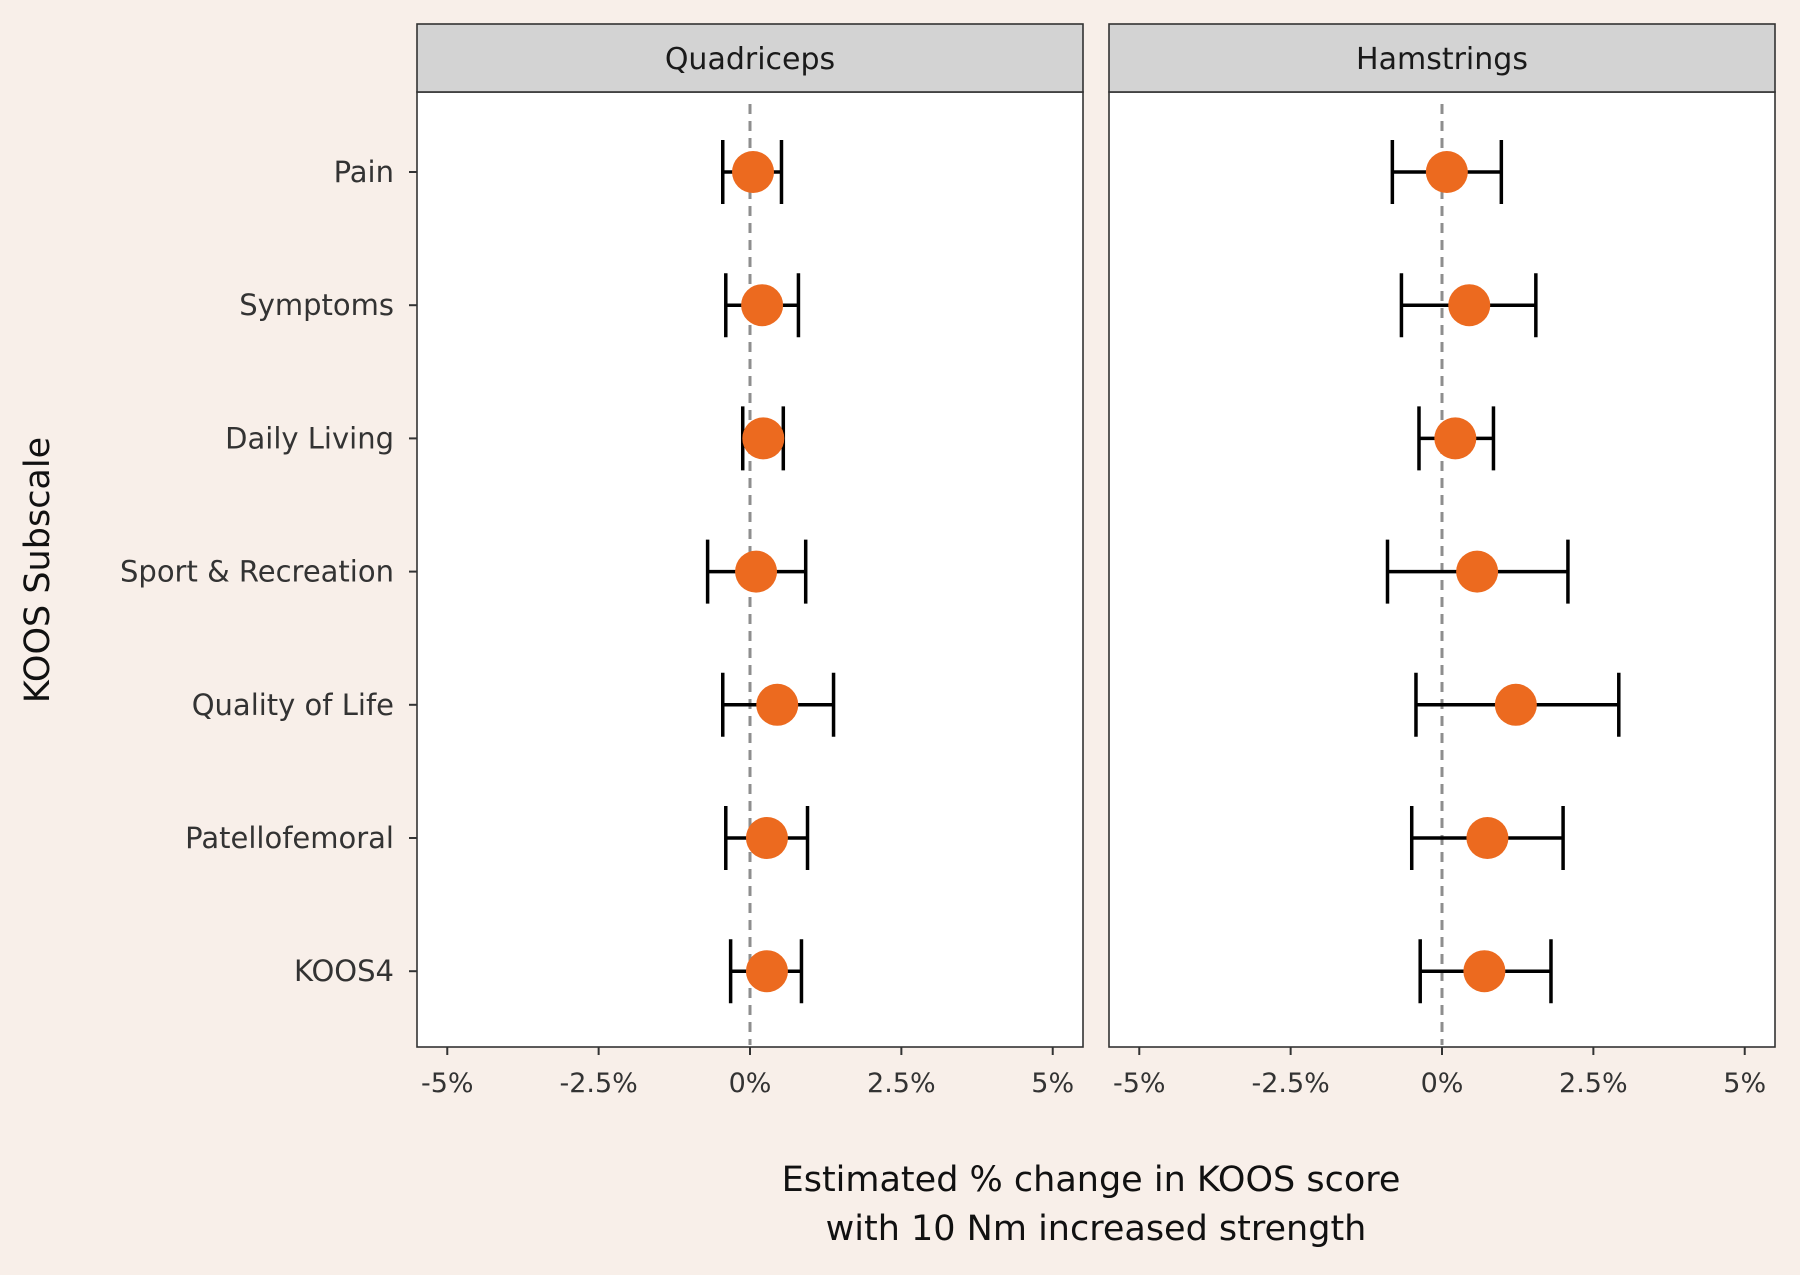 This screenshot has width=1800, height=1275. Describe the element at coordinates (344, 971) in the screenshot. I see `y-tick-label-koos4: KOOS4` at that location.